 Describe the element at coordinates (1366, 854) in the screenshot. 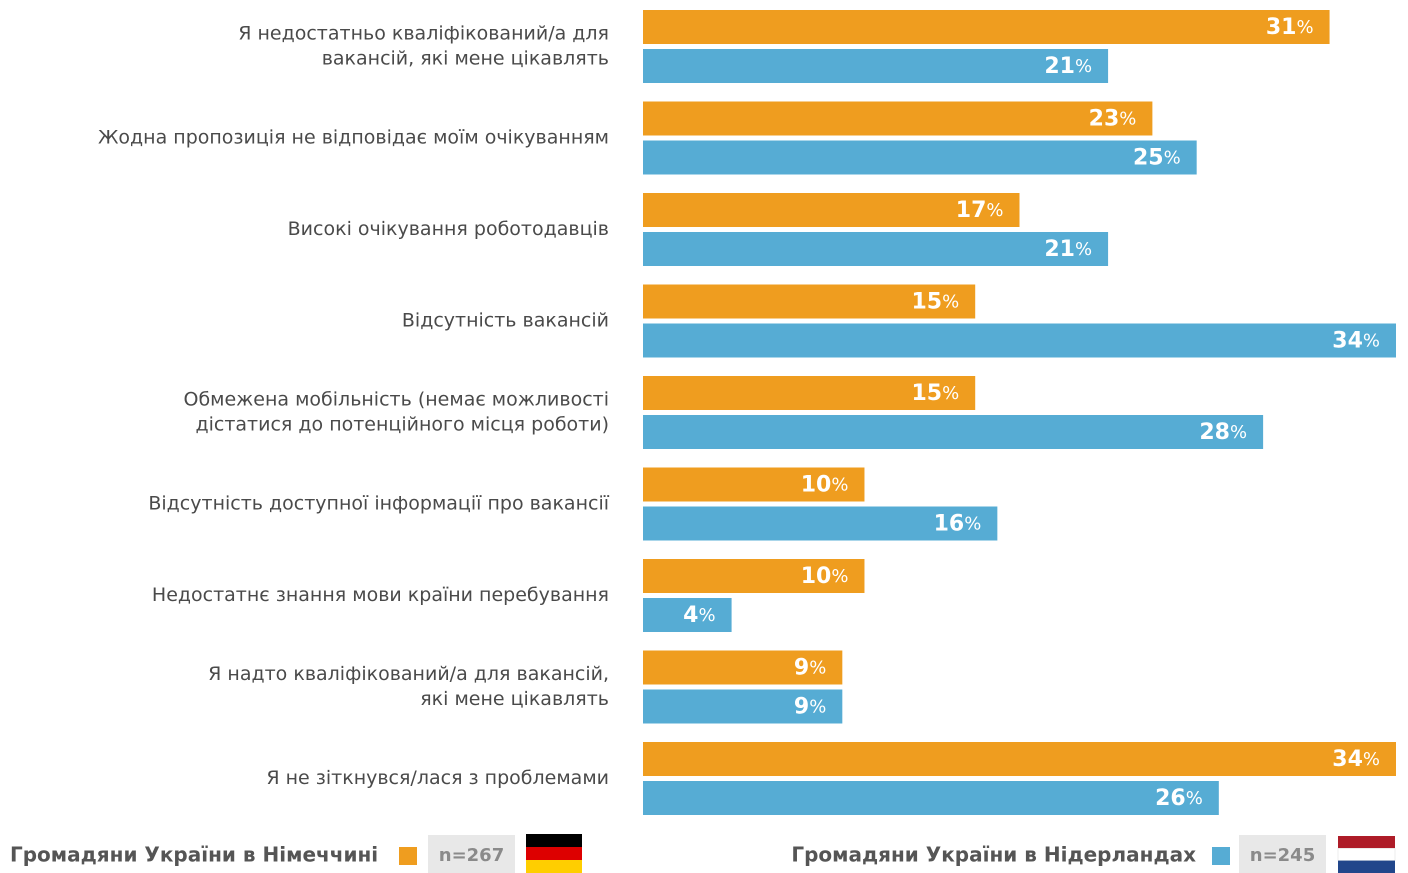

I see `flag-netherlands` at that location.